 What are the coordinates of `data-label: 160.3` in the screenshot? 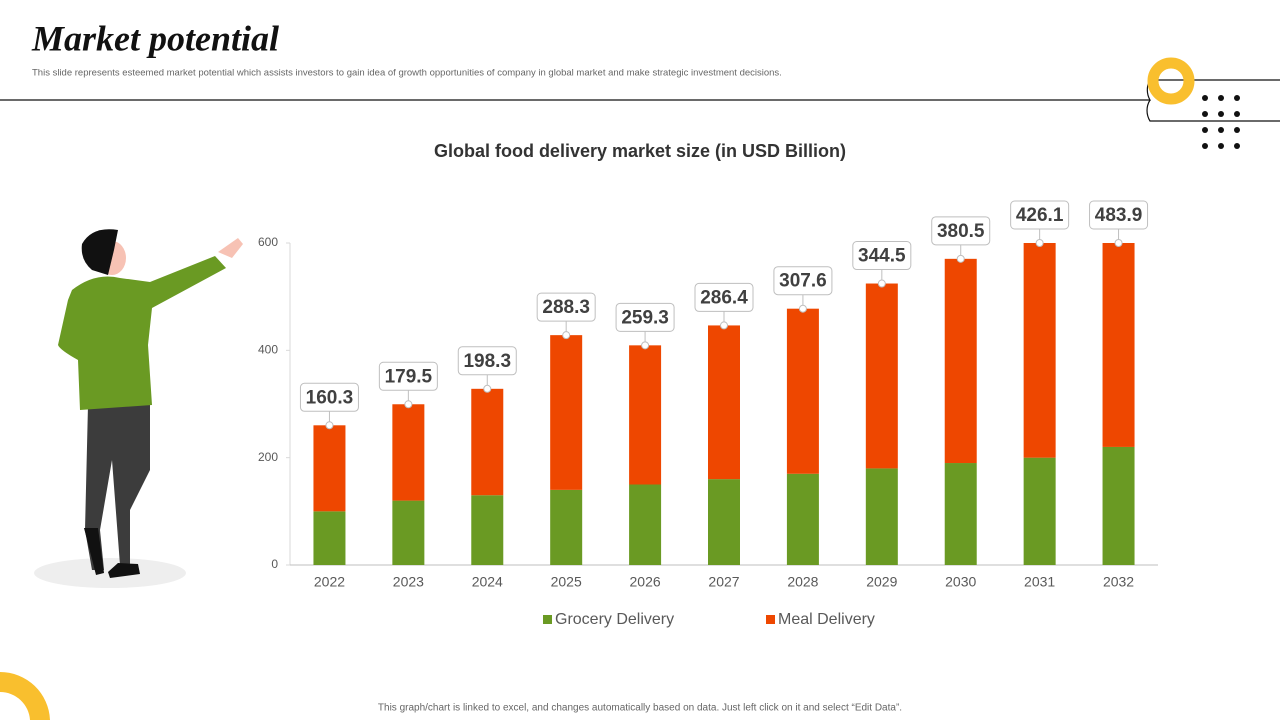 It's located at (330, 397).